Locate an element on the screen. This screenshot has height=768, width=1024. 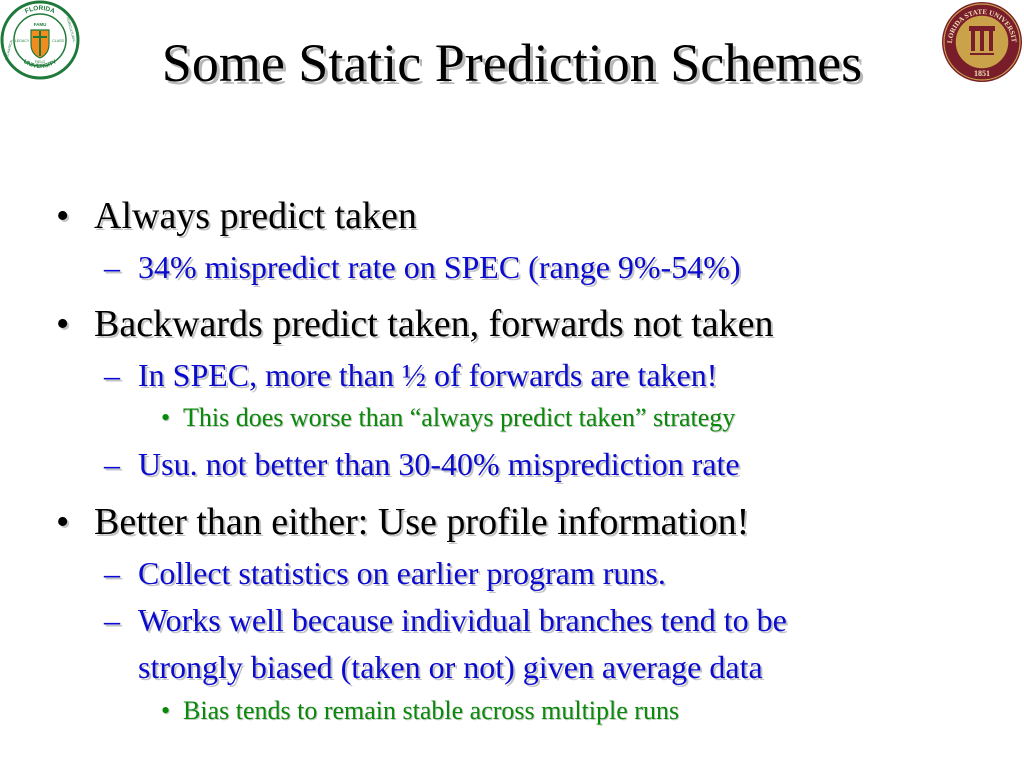
svg-text: FIELD is located at coordinates (40, 62).